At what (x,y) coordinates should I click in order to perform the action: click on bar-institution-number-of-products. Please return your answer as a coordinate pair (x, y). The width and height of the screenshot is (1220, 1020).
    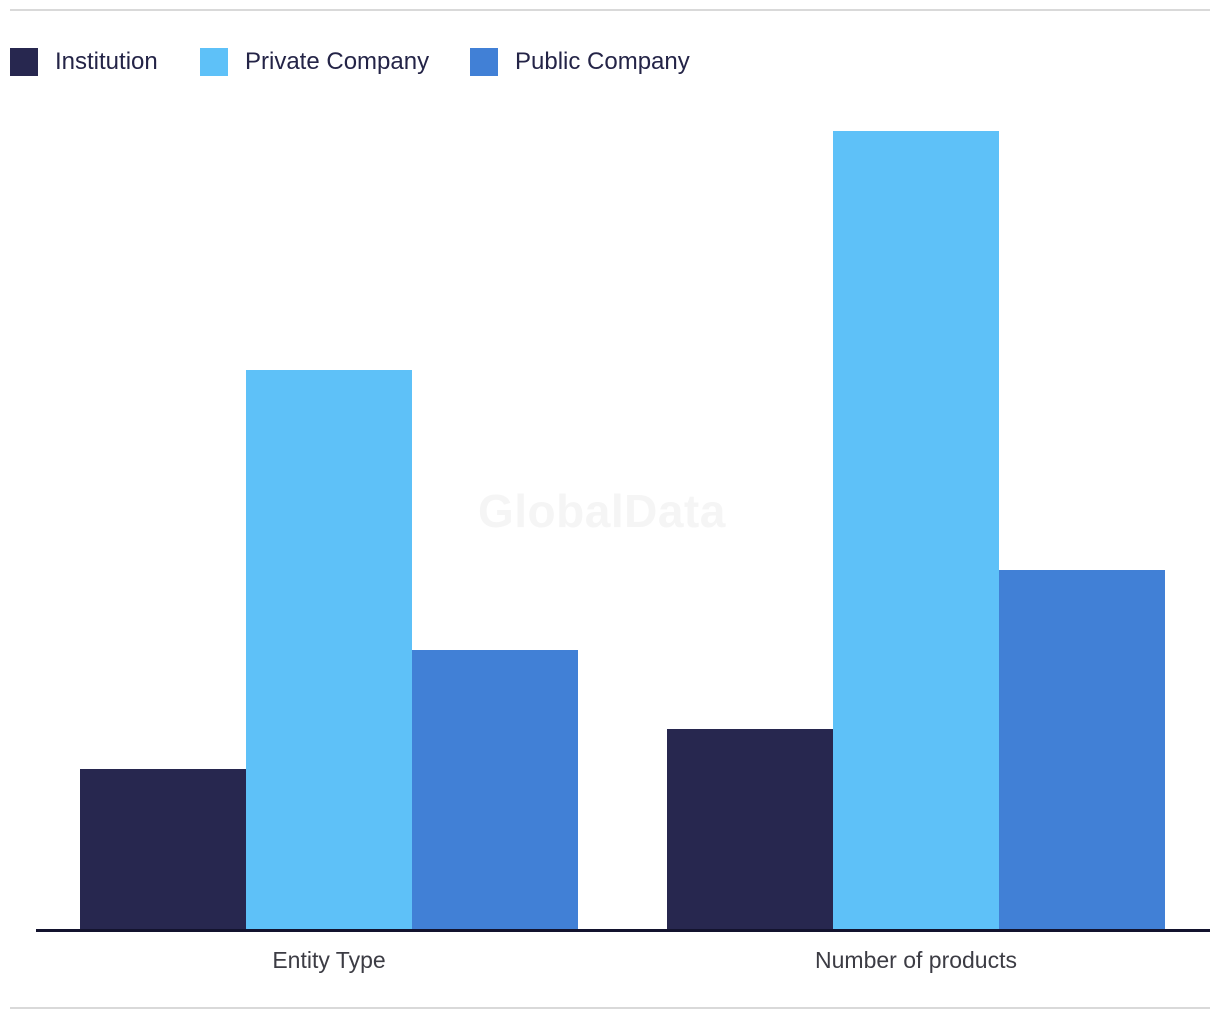
    Looking at the image, I should click on (750, 829).